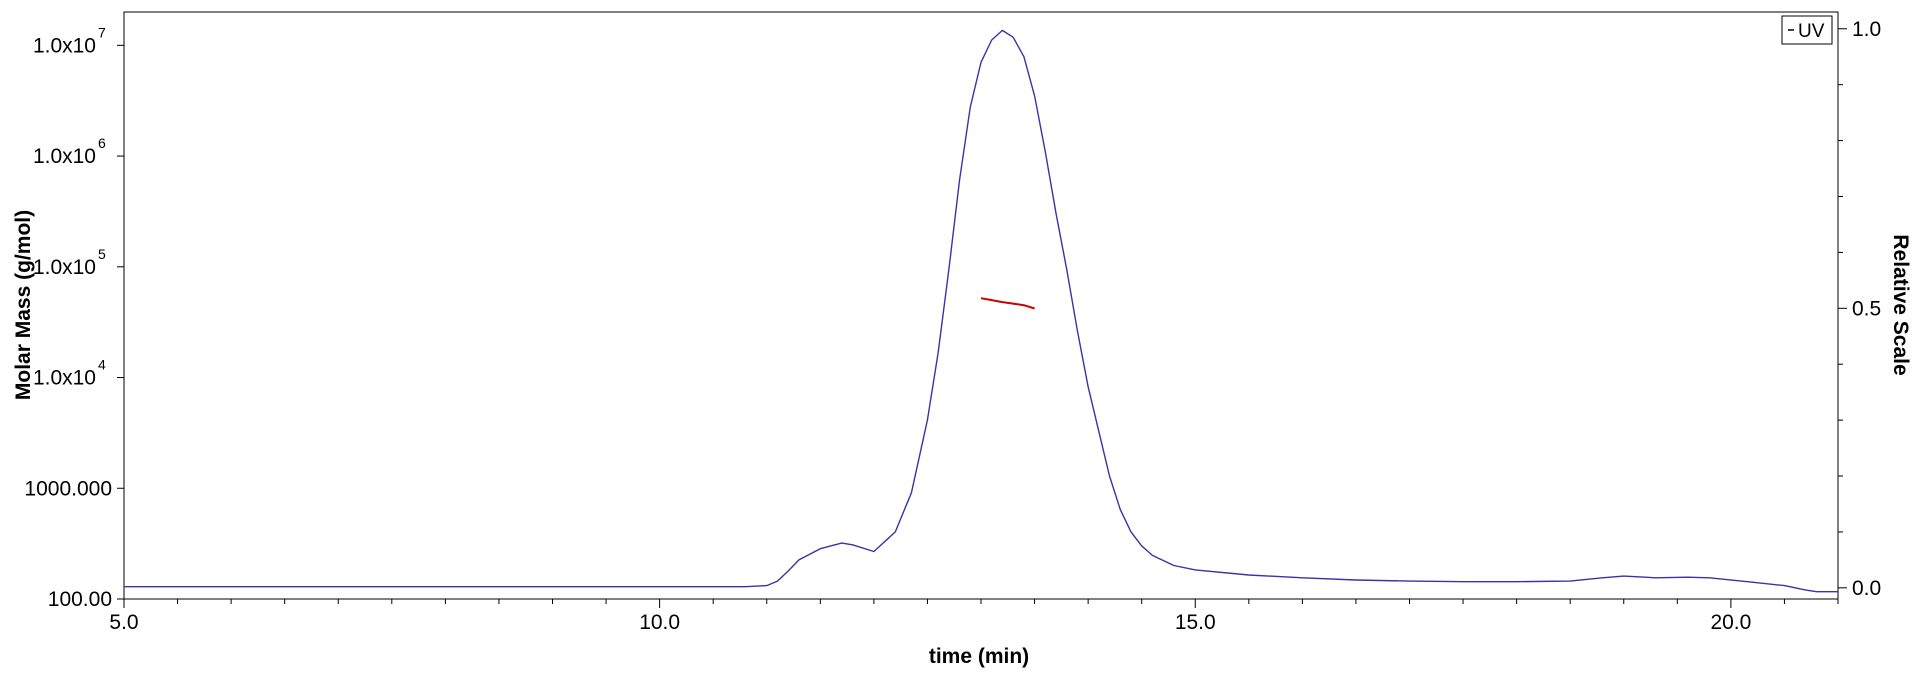 This screenshot has width=1920, height=677. What do you see at coordinates (979, 656) in the screenshot?
I see `x-axis-title: time (min)` at bounding box center [979, 656].